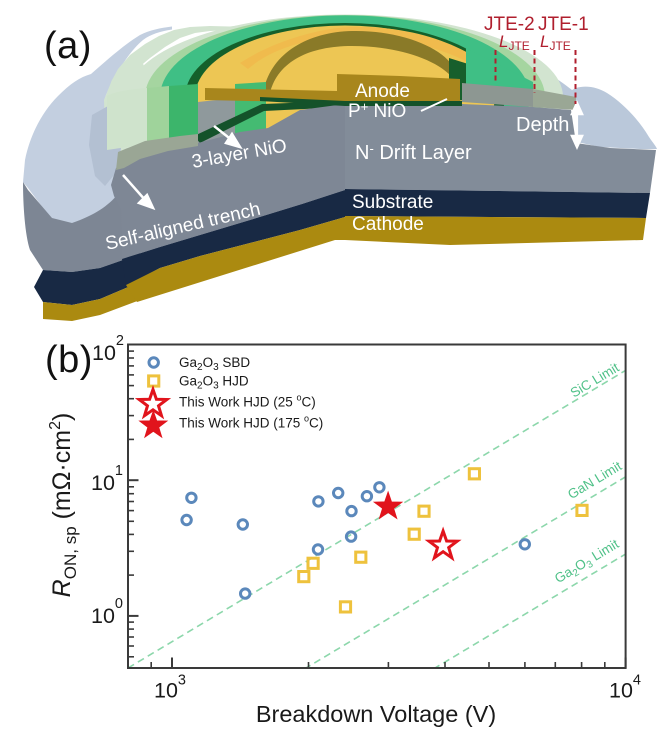  I want to click on svg-text: P+ NiO, so click(377, 110).